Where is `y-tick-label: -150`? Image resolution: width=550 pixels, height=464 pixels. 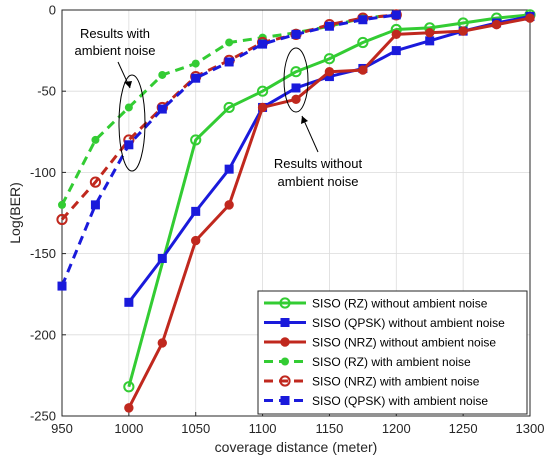 y-tick-label: -150 is located at coordinates (43, 253).